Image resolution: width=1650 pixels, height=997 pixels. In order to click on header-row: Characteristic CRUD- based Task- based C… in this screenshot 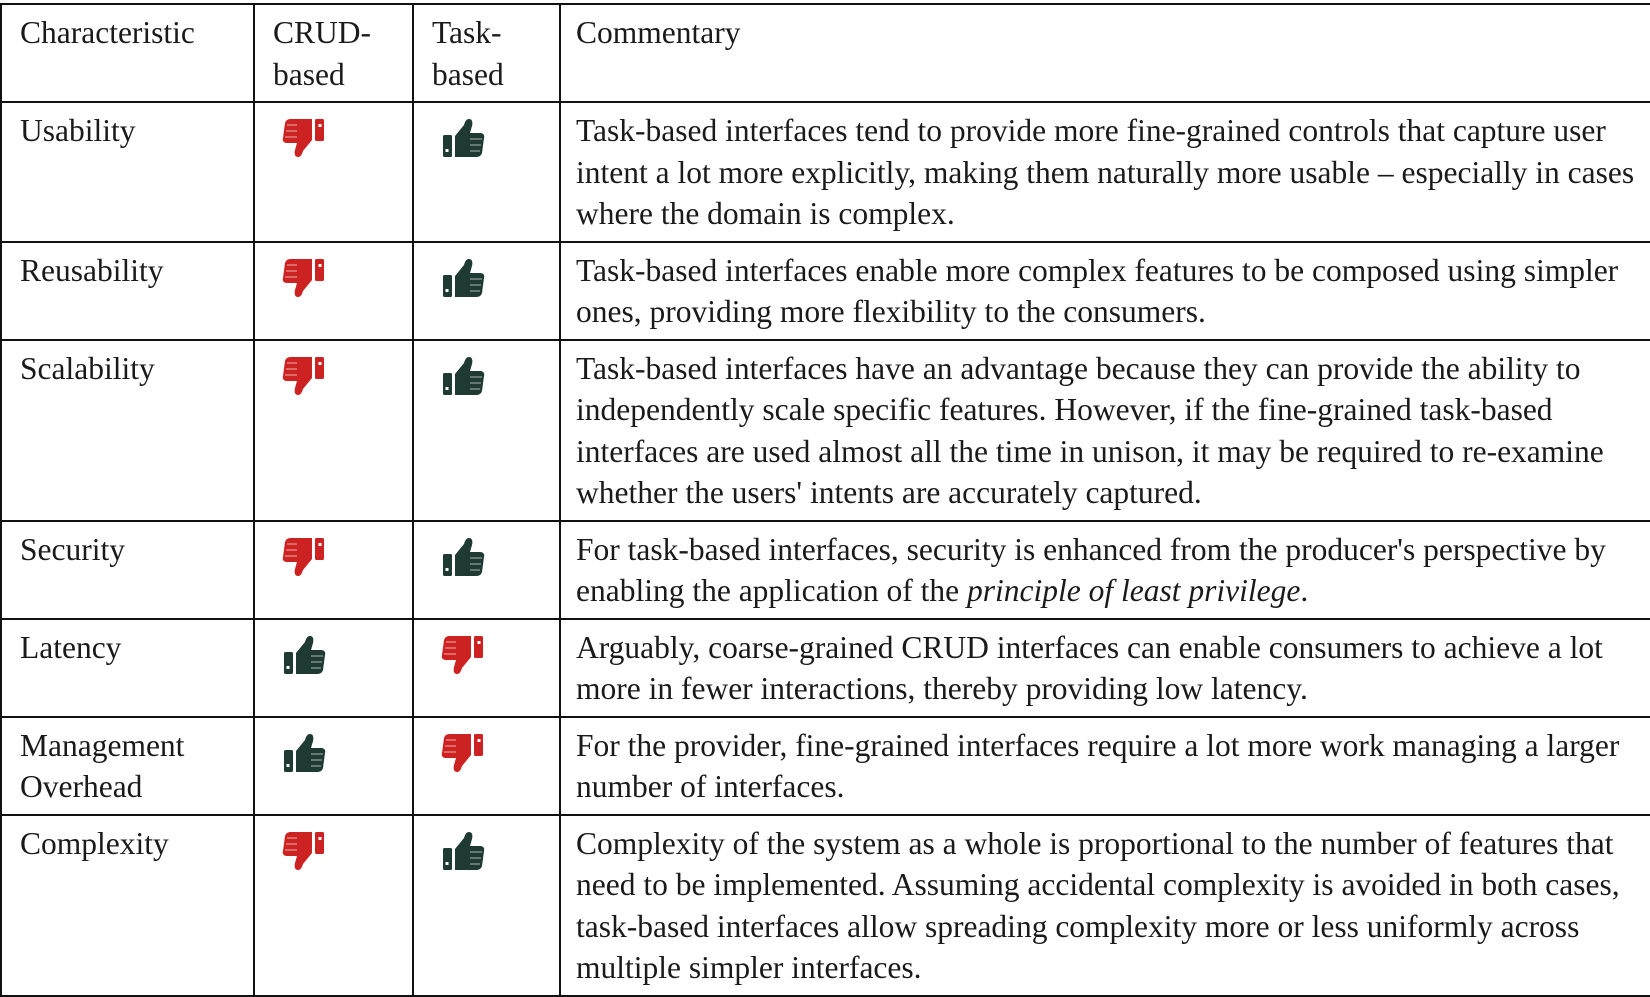, I will do `click(825, 53)`.